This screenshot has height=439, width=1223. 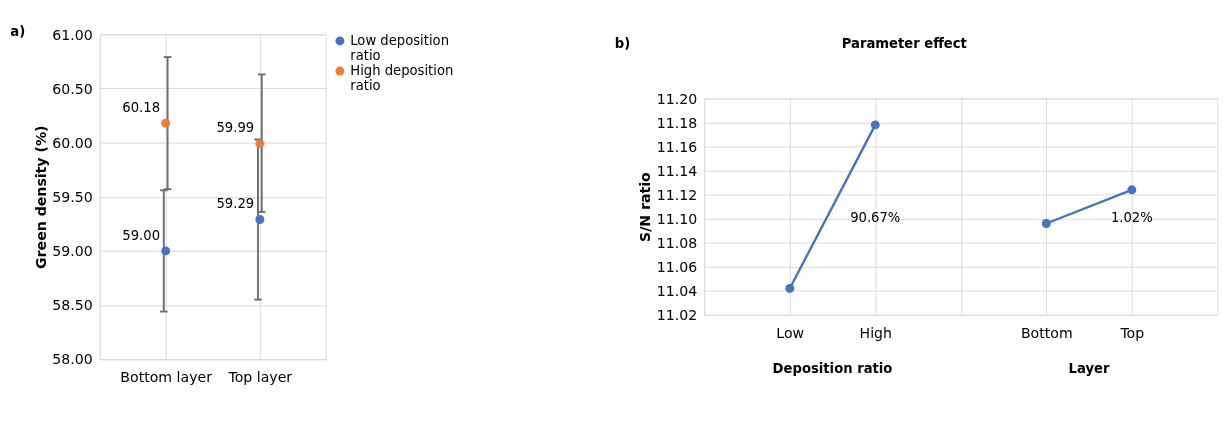 I want to click on y-tick-label: 11.08, so click(x=677, y=242).